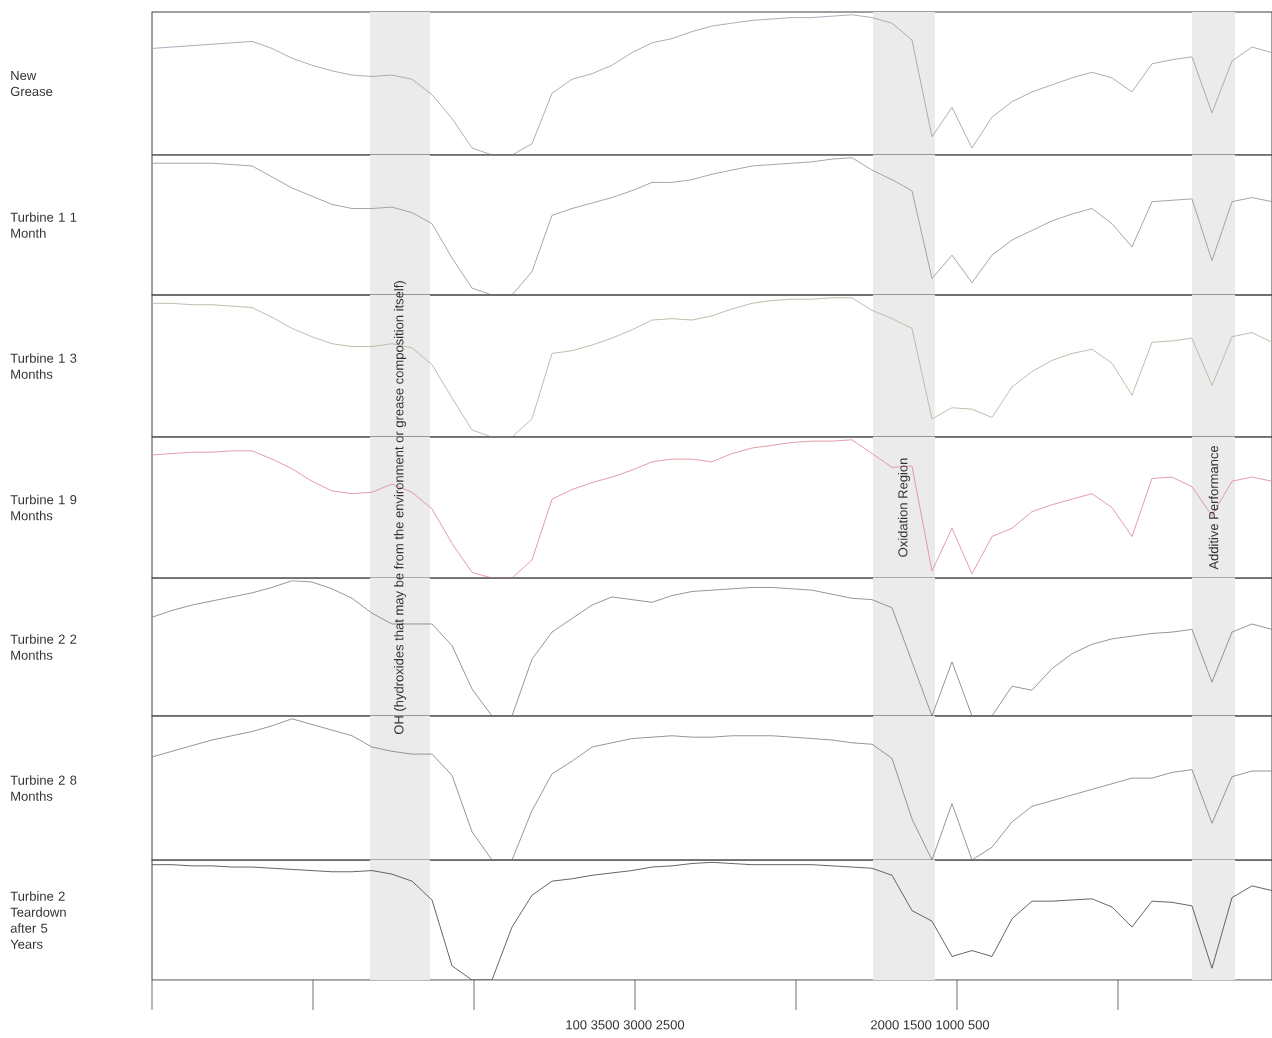 The image size is (1272, 1038). What do you see at coordinates (43, 647) in the screenshot?
I see `y-axis-title: Turbine 2 2 Months` at bounding box center [43, 647].